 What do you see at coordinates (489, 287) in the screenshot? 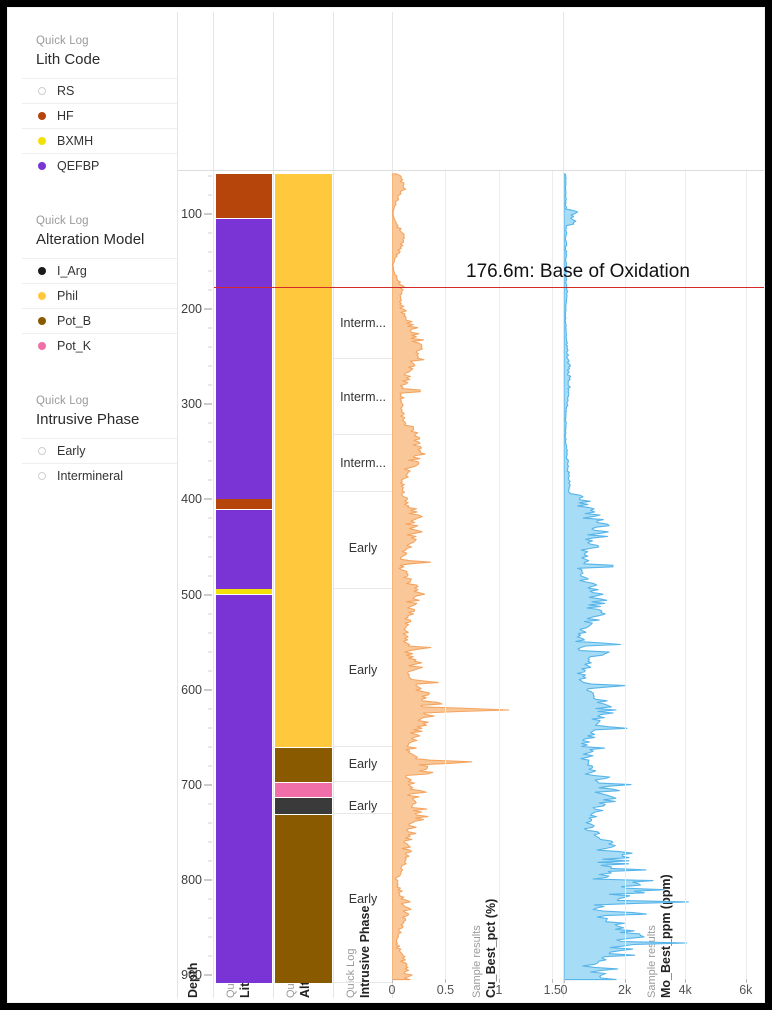
I see `annotation-line` at bounding box center [489, 287].